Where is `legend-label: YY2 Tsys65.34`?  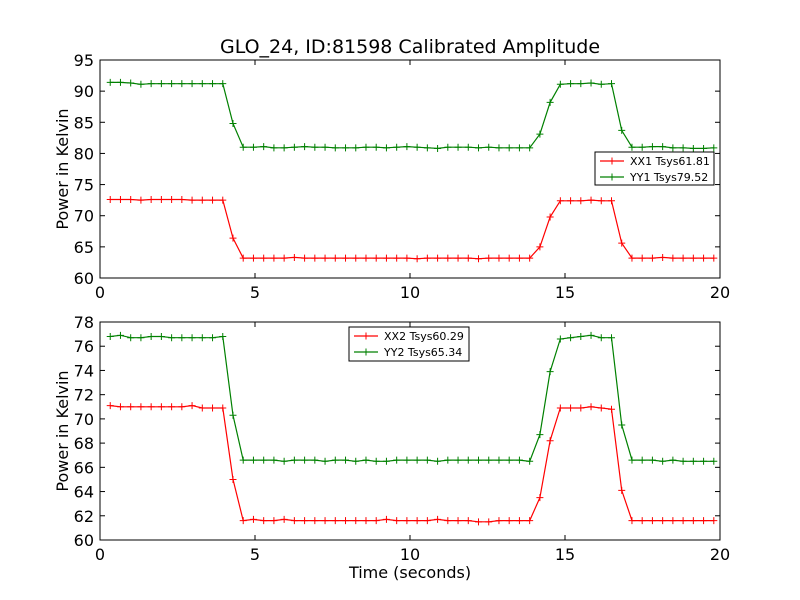
legend-label: YY2 Tsys65.34 is located at coordinates (422, 352).